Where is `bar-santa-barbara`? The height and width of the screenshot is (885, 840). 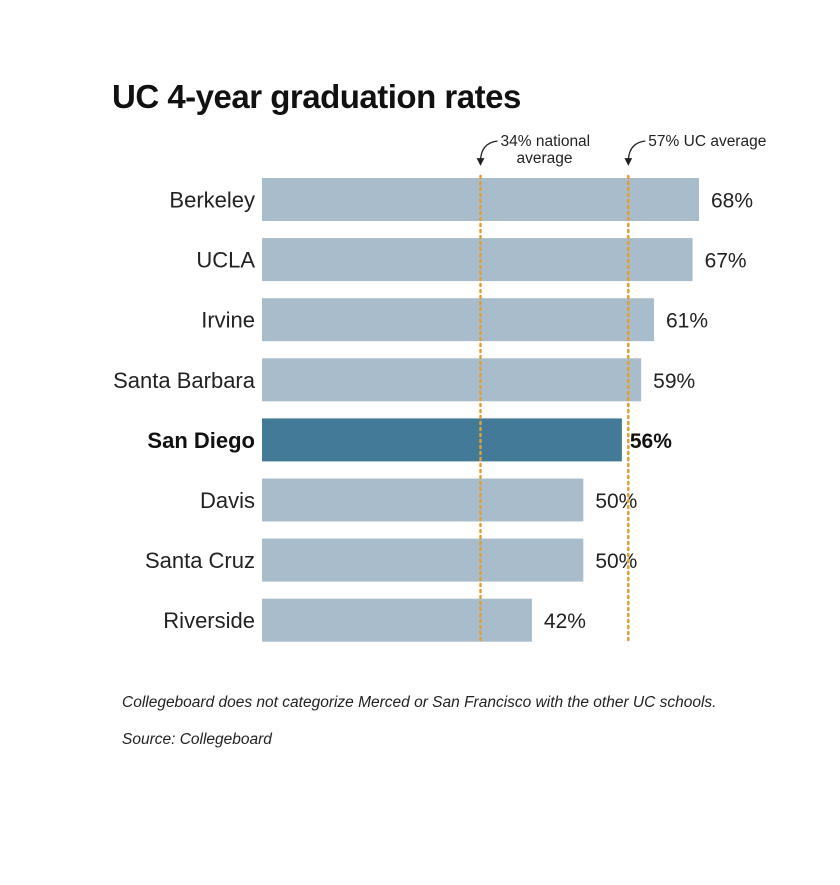 bar-santa-barbara is located at coordinates (452, 380).